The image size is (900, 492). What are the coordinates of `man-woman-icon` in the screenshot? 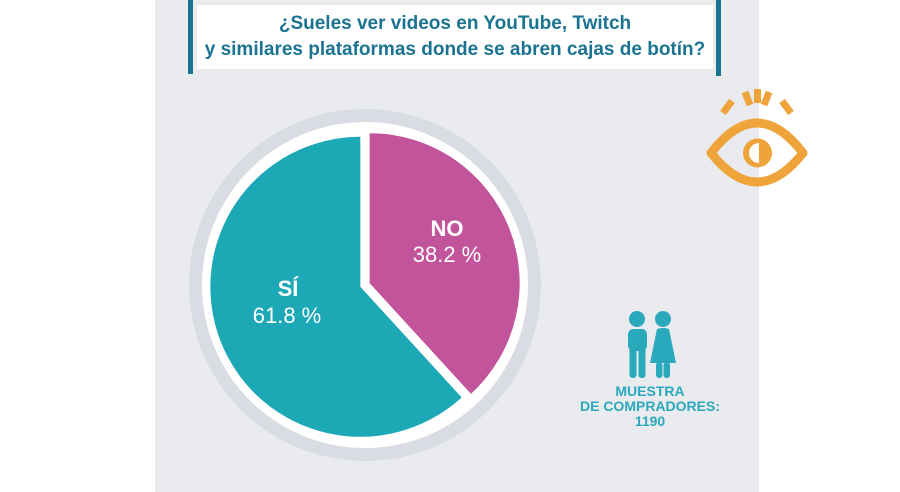 It's located at (652, 346).